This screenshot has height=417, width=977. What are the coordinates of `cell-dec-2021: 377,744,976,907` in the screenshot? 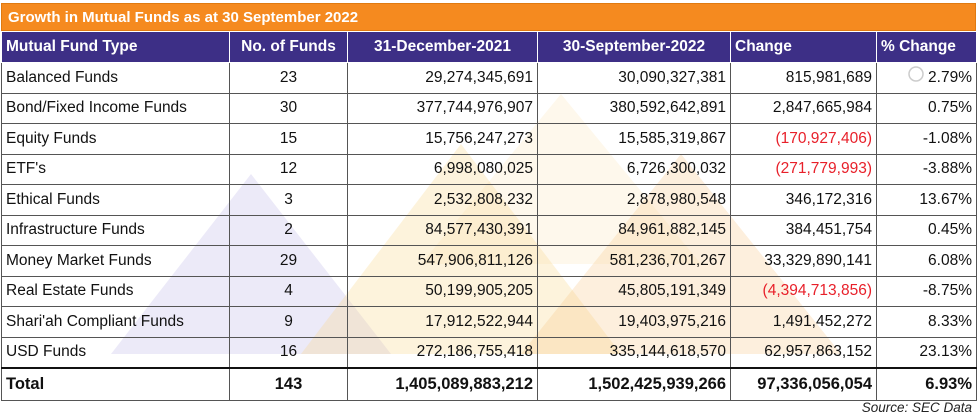 It's located at (442, 108).